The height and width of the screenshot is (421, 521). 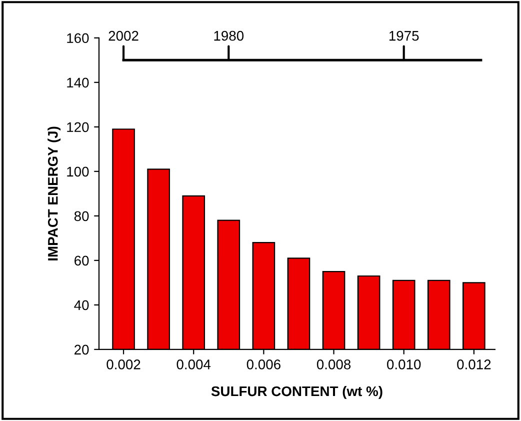 I want to click on annotation: 2002, so click(x=123, y=35).